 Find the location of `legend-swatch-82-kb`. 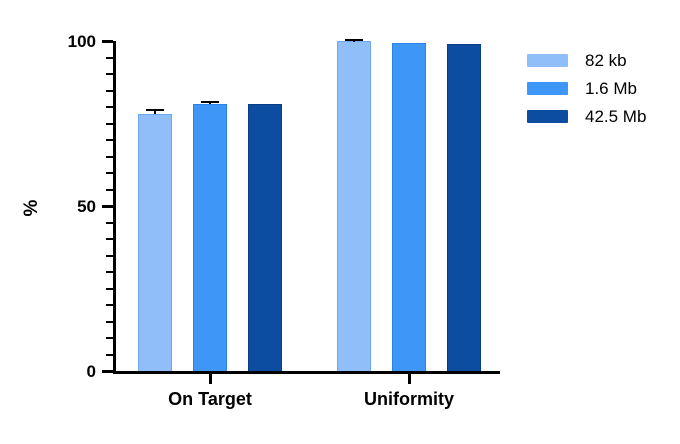

legend-swatch-82-kb is located at coordinates (547, 60).